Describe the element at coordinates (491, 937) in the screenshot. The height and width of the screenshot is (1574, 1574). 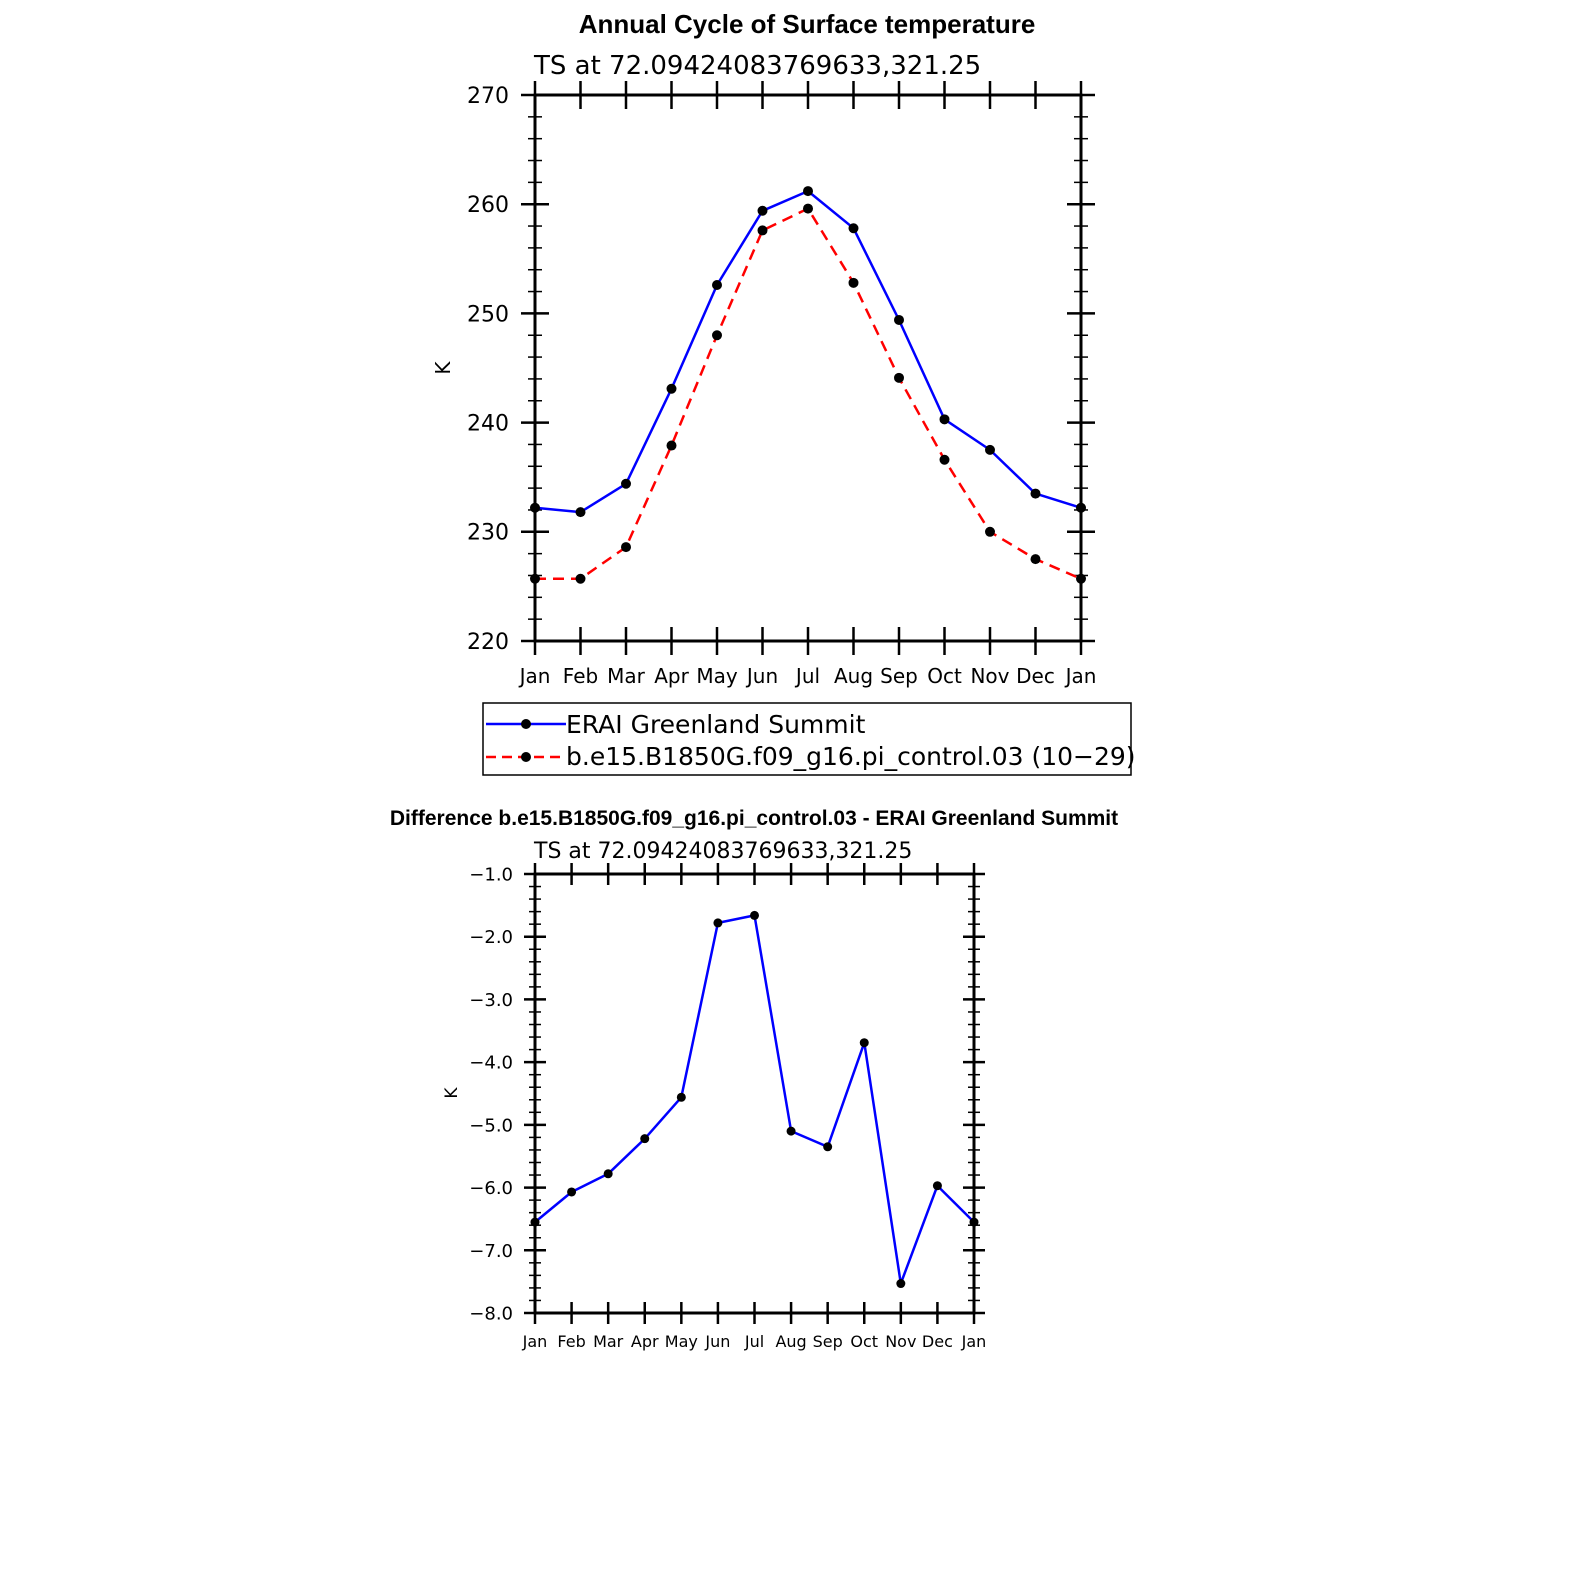
I see `y-tick-label: −2.0` at that location.